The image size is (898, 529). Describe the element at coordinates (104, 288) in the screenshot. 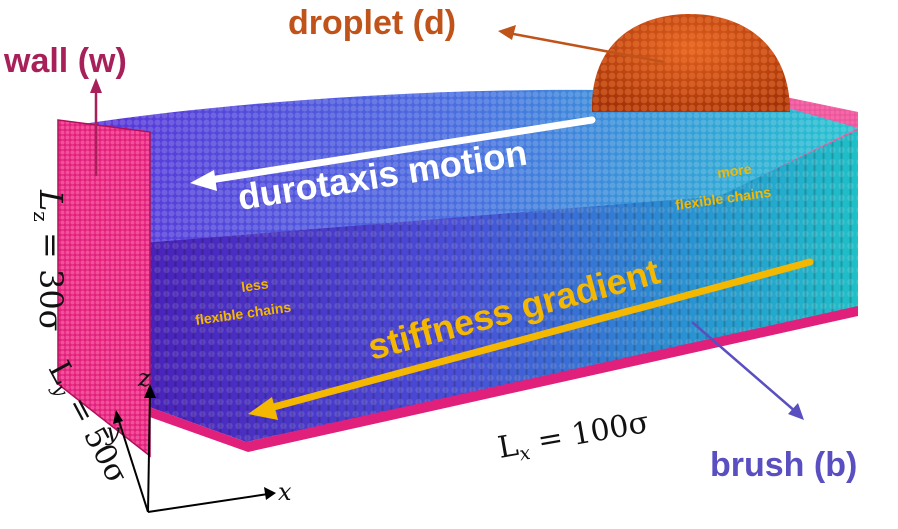

I see `wall` at that location.